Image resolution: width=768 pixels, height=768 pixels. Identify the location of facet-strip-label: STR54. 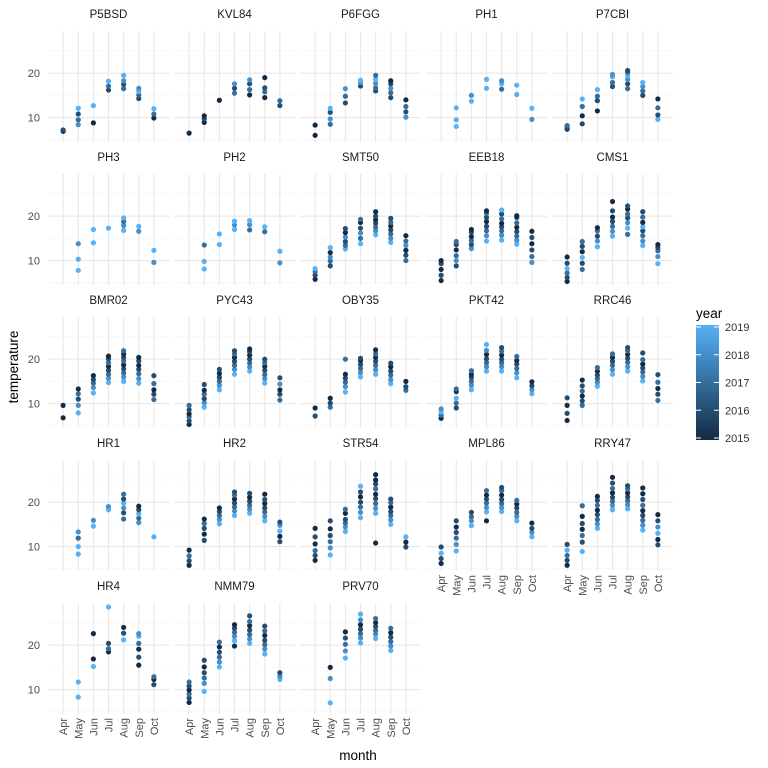
(361, 444).